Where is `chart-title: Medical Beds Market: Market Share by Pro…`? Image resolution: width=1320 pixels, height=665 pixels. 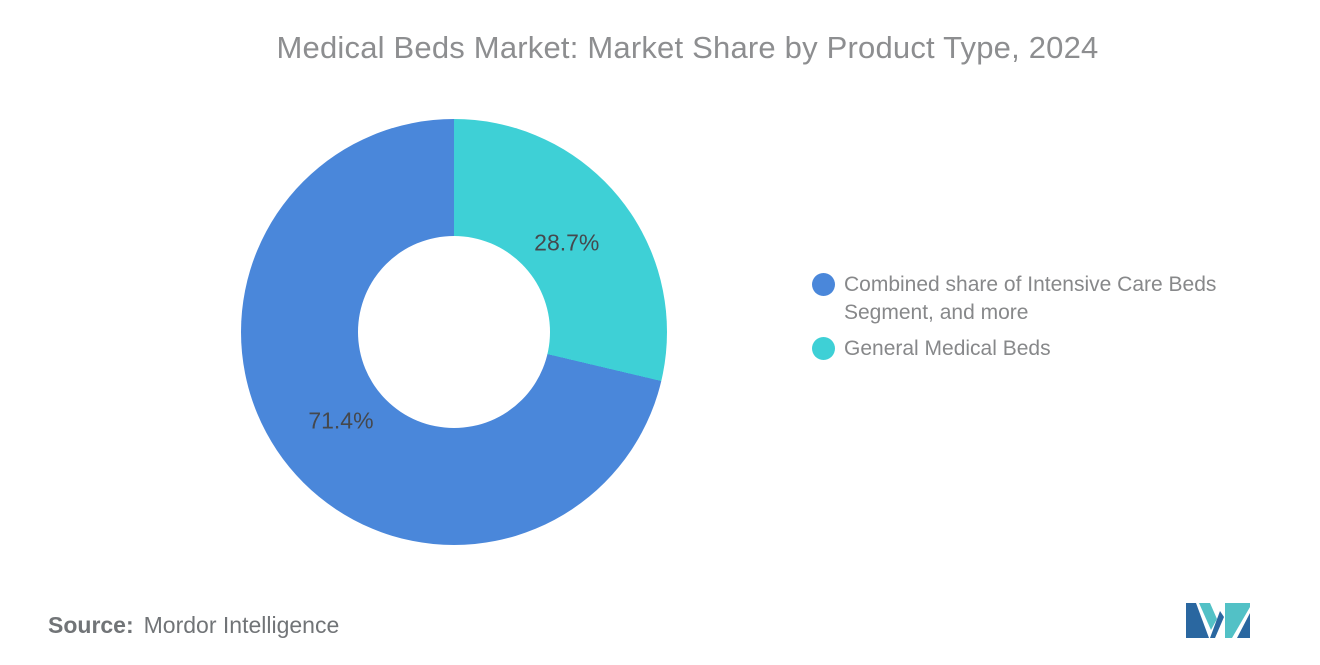
chart-title: Medical Beds Market: Market Share by Pro… is located at coordinates (687, 47).